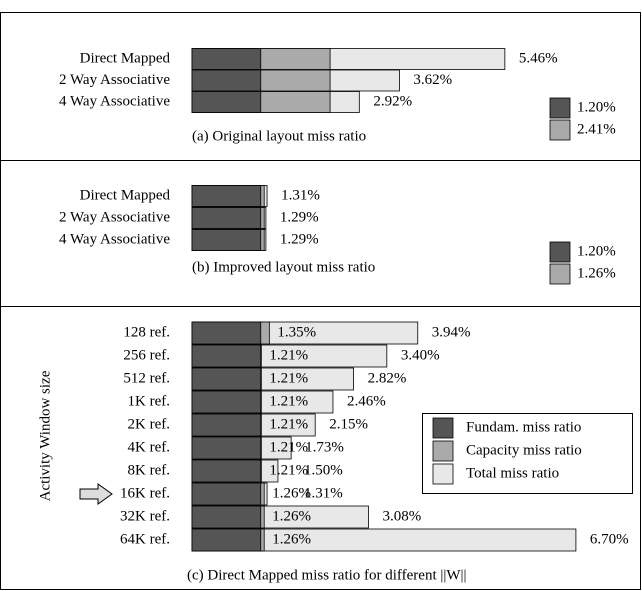 The width and height of the screenshot is (642, 591). I want to click on value-label: 3.08%, so click(401, 516).